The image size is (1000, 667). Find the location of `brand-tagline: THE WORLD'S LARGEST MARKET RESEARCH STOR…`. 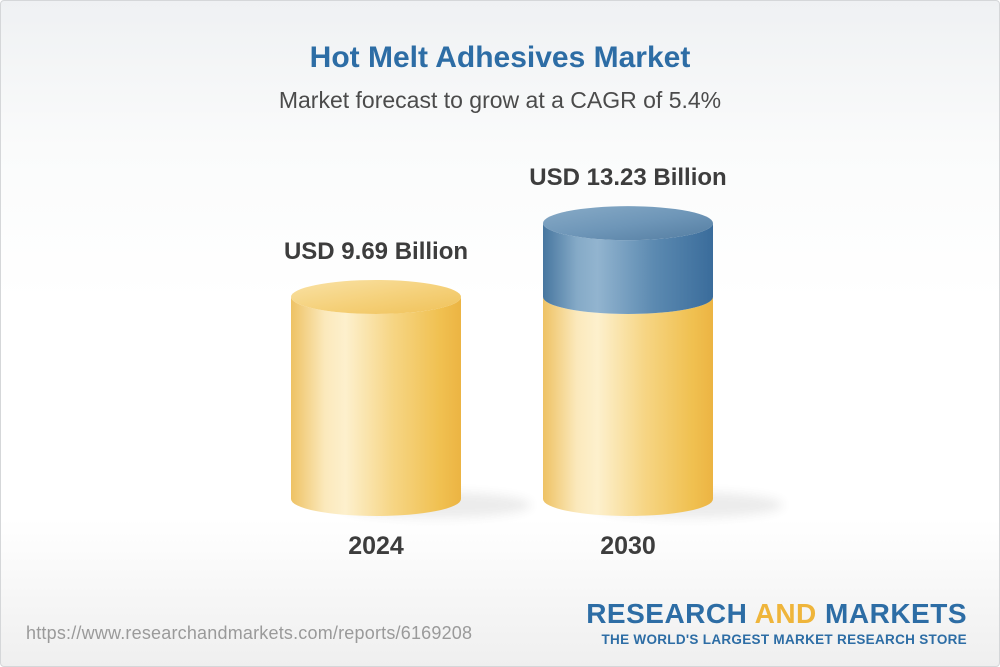

brand-tagline: THE WORLD'S LARGEST MARKET RESEARCH STOR… is located at coordinates (784, 639).